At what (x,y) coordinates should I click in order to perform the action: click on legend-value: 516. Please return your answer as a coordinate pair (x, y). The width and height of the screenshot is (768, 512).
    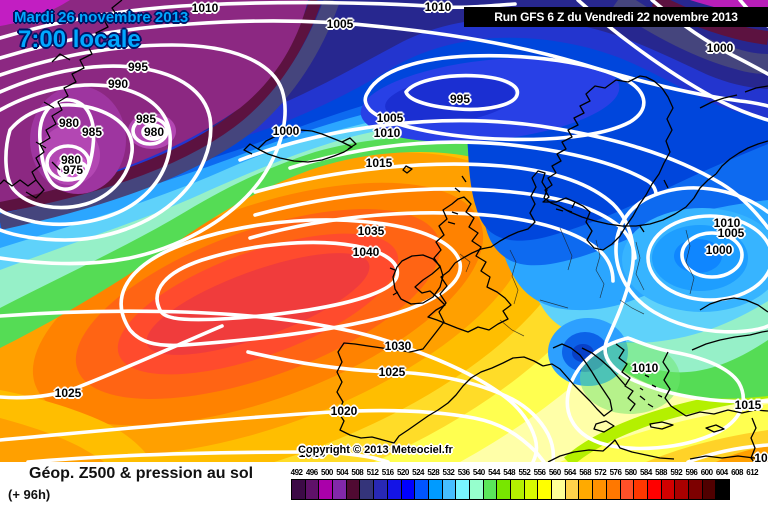
    Looking at the image, I should click on (387, 472).